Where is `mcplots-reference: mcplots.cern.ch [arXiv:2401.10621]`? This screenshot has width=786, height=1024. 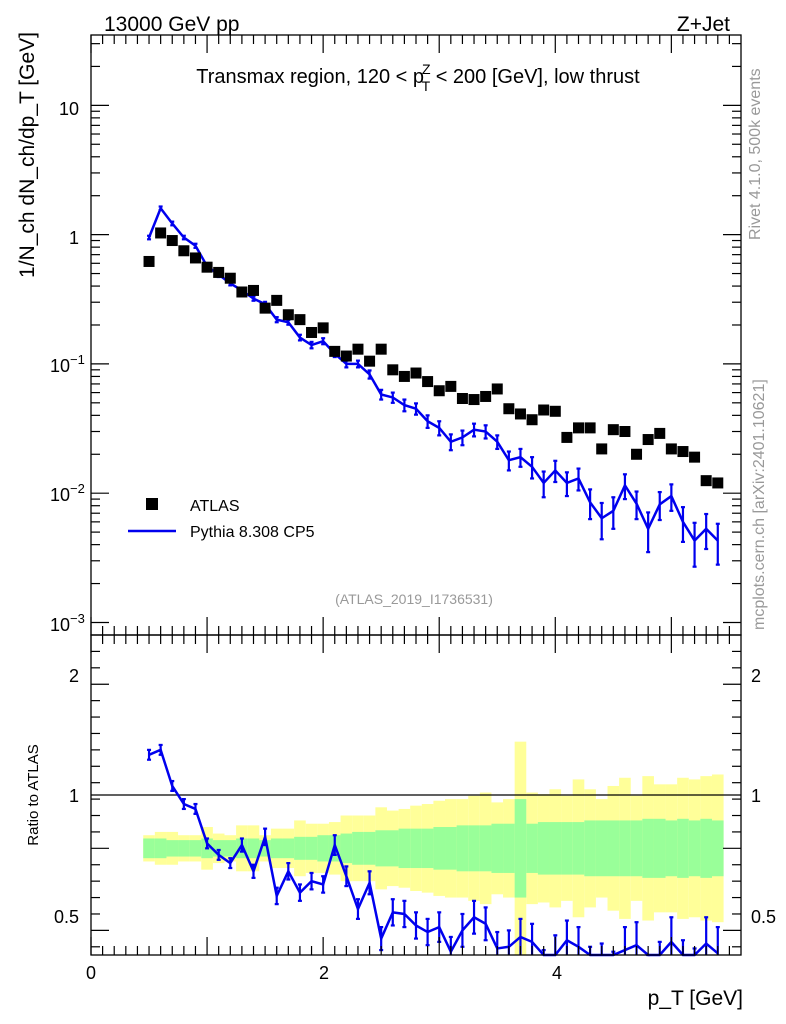
mcplots-reference: mcplots.cern.ch [arXiv:2401.10621] is located at coordinates (759, 504).